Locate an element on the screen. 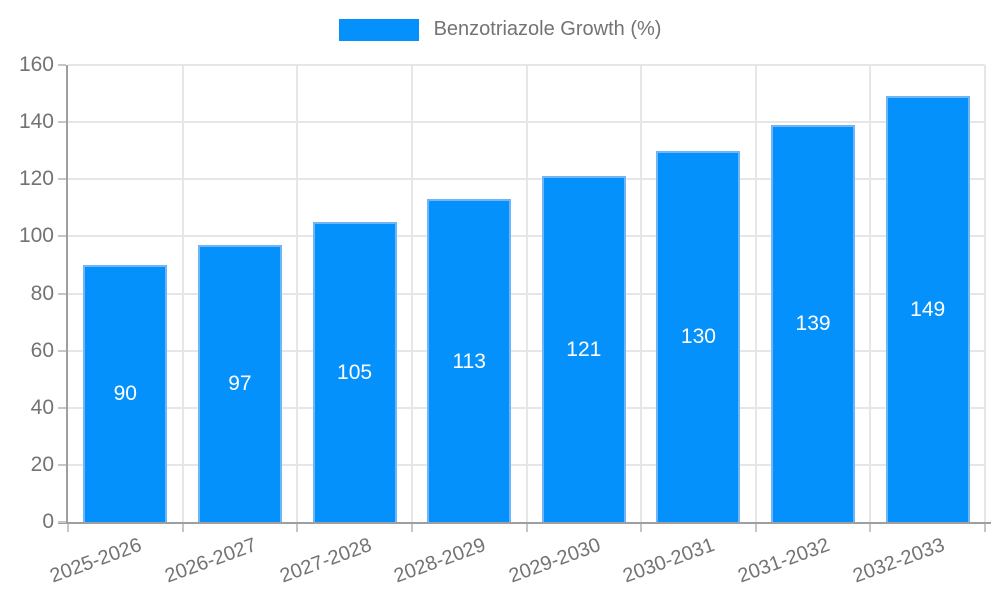 This screenshot has width=1000, height=600. bar: 130 is located at coordinates (698, 336).